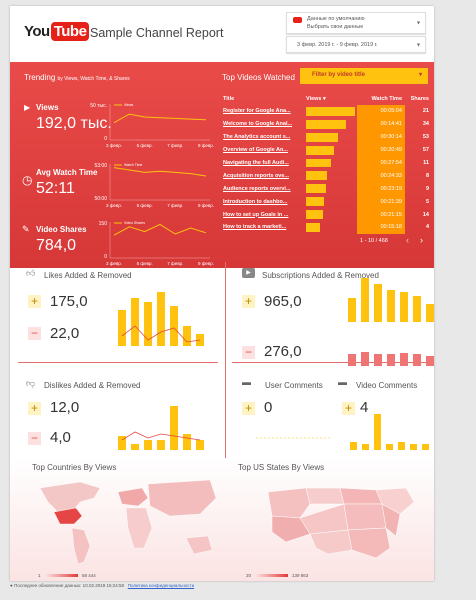 The image size is (476, 600). Describe the element at coordinates (421, 239) in the screenshot. I see `next-page-icon: ›` at that location.